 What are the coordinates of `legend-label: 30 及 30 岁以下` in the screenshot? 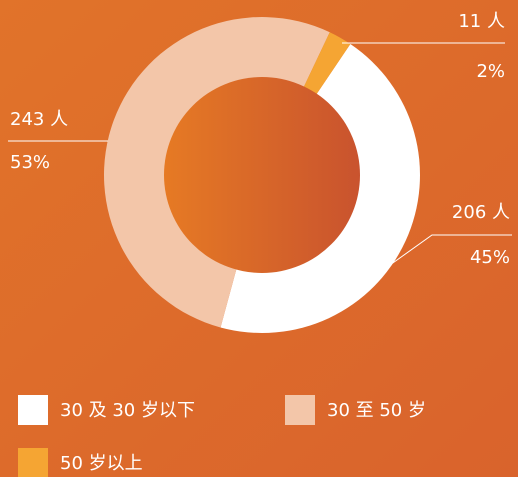 It's located at (127, 410).